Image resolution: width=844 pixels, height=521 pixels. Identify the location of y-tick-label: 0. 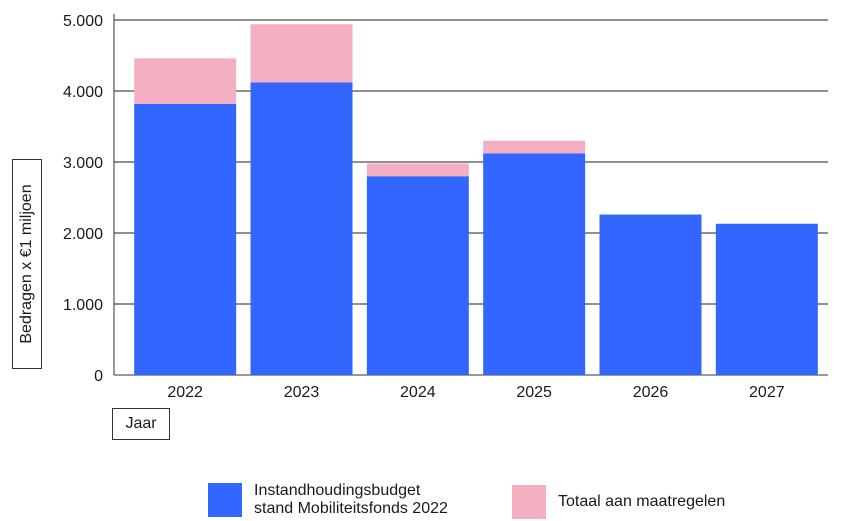
(98, 376).